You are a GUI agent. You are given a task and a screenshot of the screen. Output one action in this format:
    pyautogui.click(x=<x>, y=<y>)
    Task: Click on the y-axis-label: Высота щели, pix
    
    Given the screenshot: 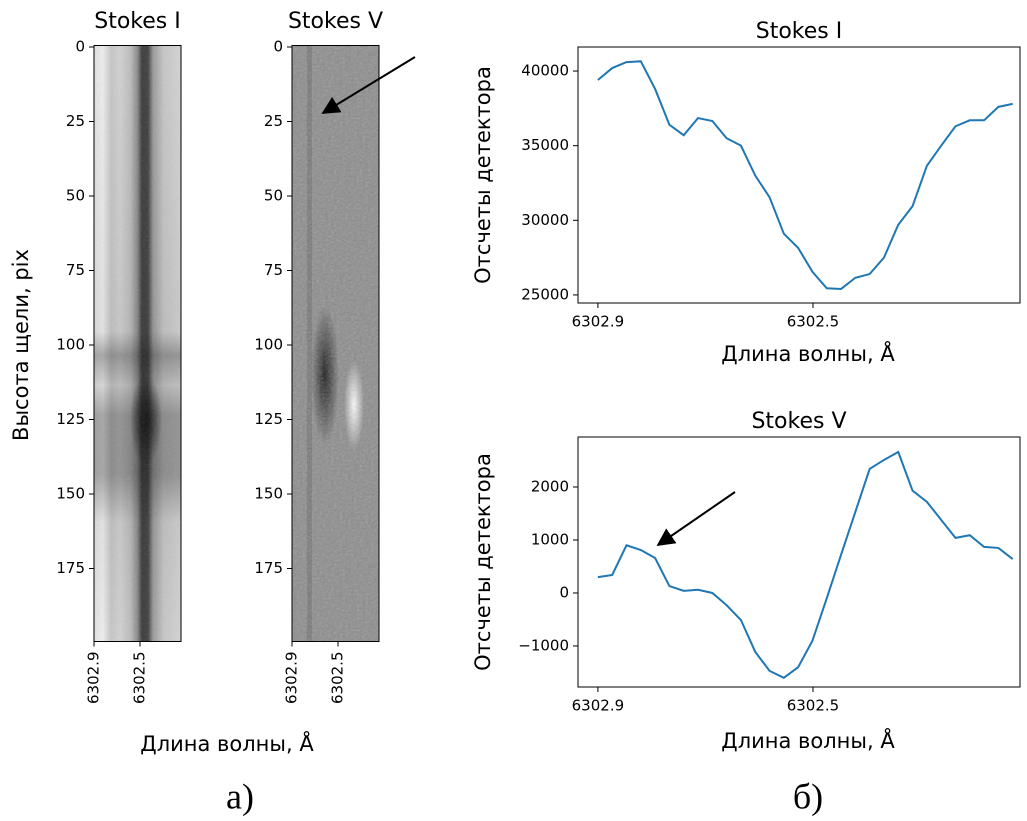 What is the action you would take?
    pyautogui.click(x=21, y=345)
    